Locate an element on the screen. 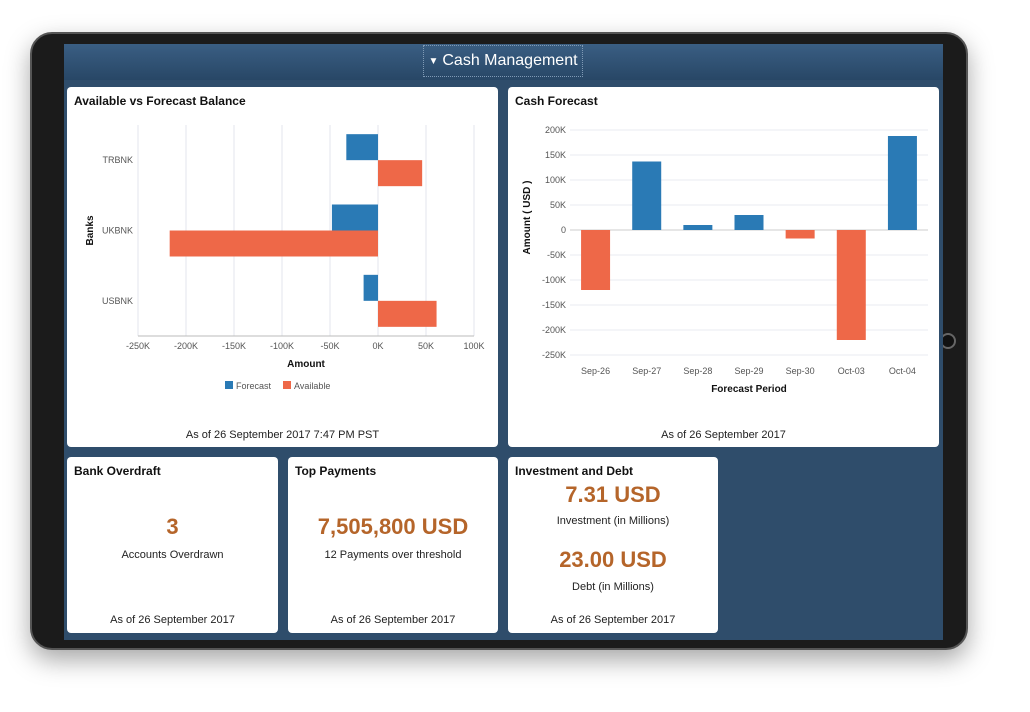 This screenshot has width=1030, height=712. x-tick-label: Sep-30 is located at coordinates (800, 371).